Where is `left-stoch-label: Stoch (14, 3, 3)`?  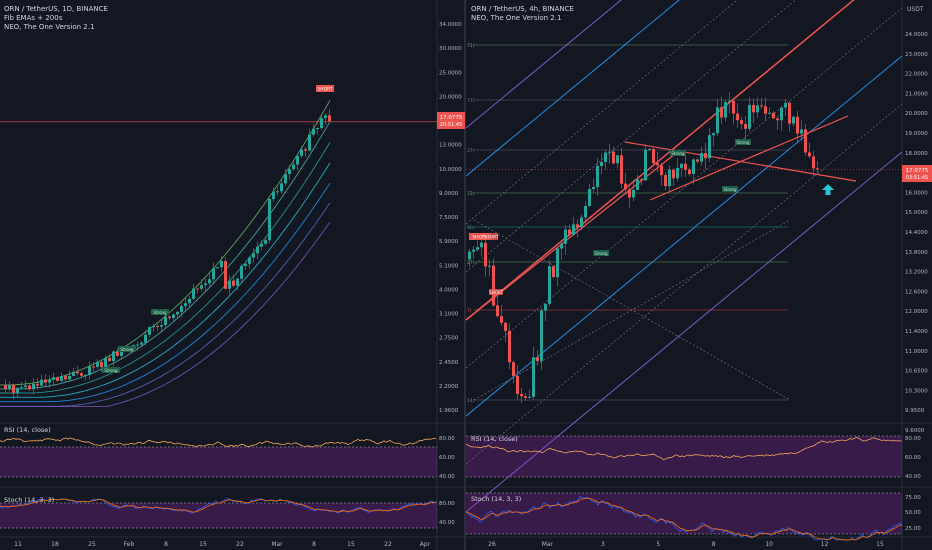 left-stoch-label: Stoch (14, 3, 3) is located at coordinates (29, 500).